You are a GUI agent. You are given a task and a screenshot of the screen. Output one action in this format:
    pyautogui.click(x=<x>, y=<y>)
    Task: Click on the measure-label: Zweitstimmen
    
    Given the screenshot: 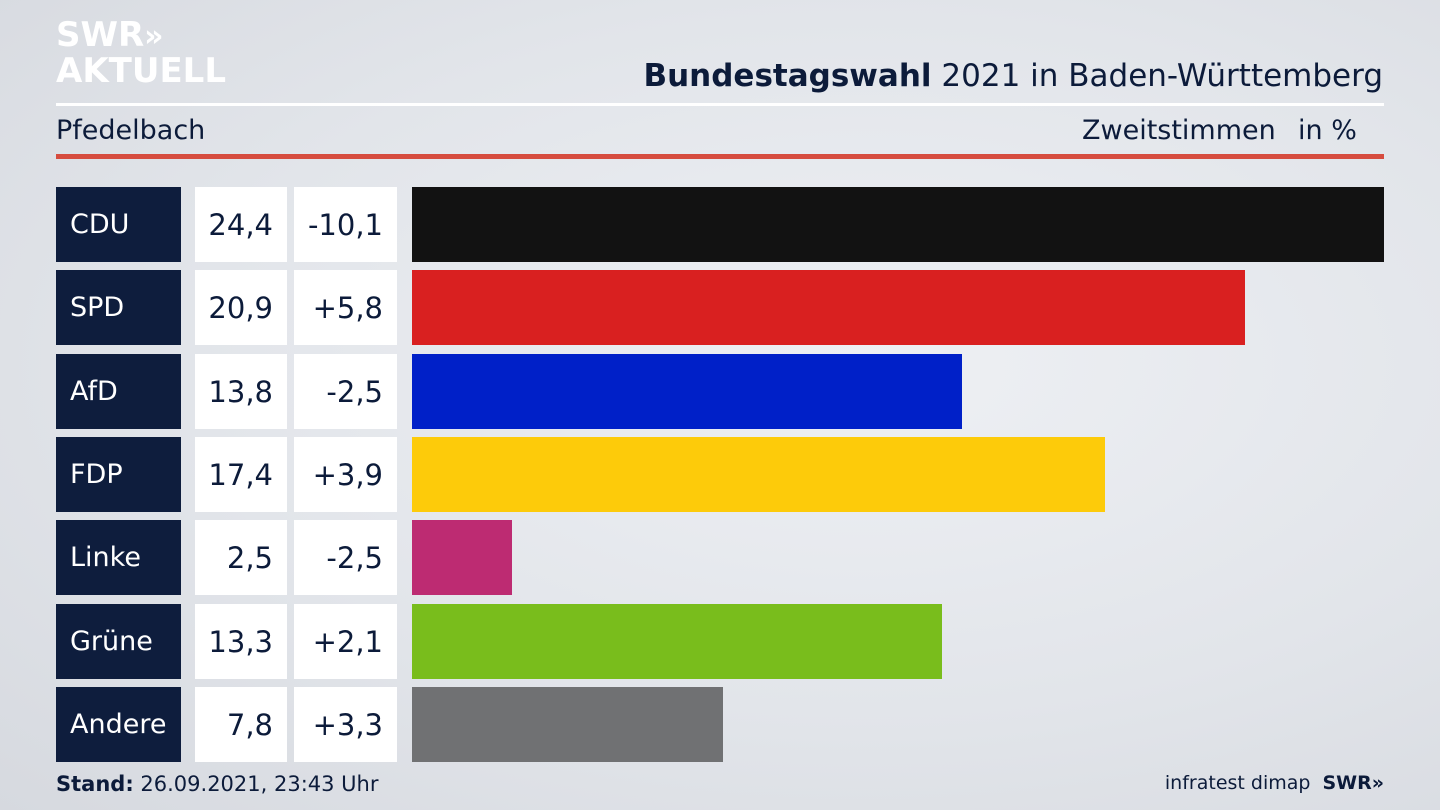 What is the action you would take?
    pyautogui.click(x=1179, y=130)
    